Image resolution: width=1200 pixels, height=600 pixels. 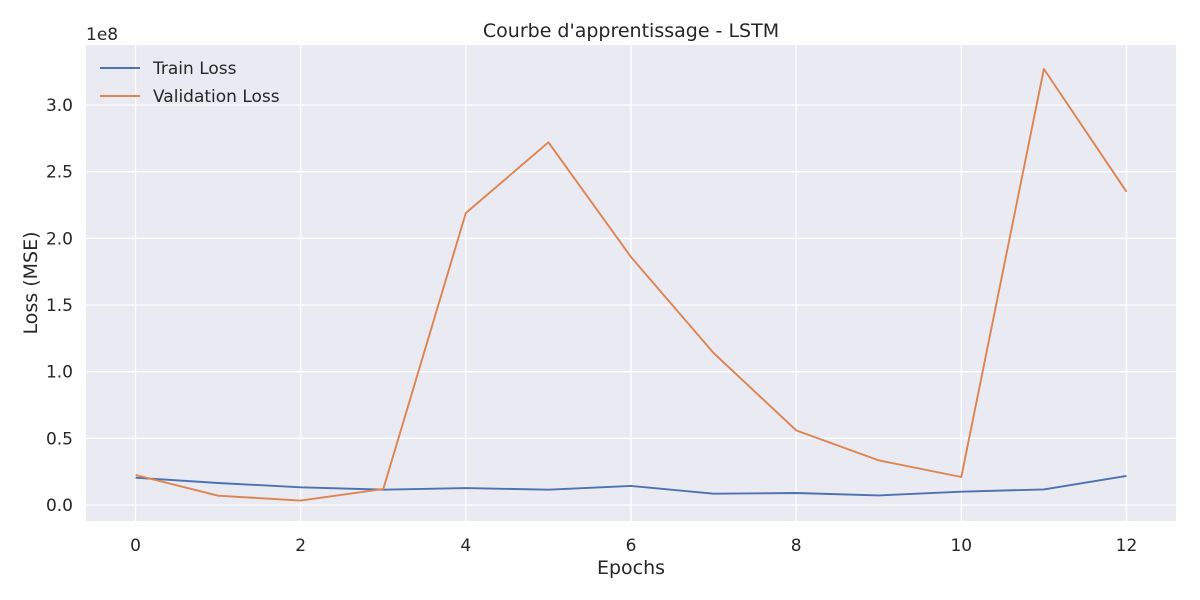 I want to click on y-tick-label: 1.5, so click(x=59, y=306).